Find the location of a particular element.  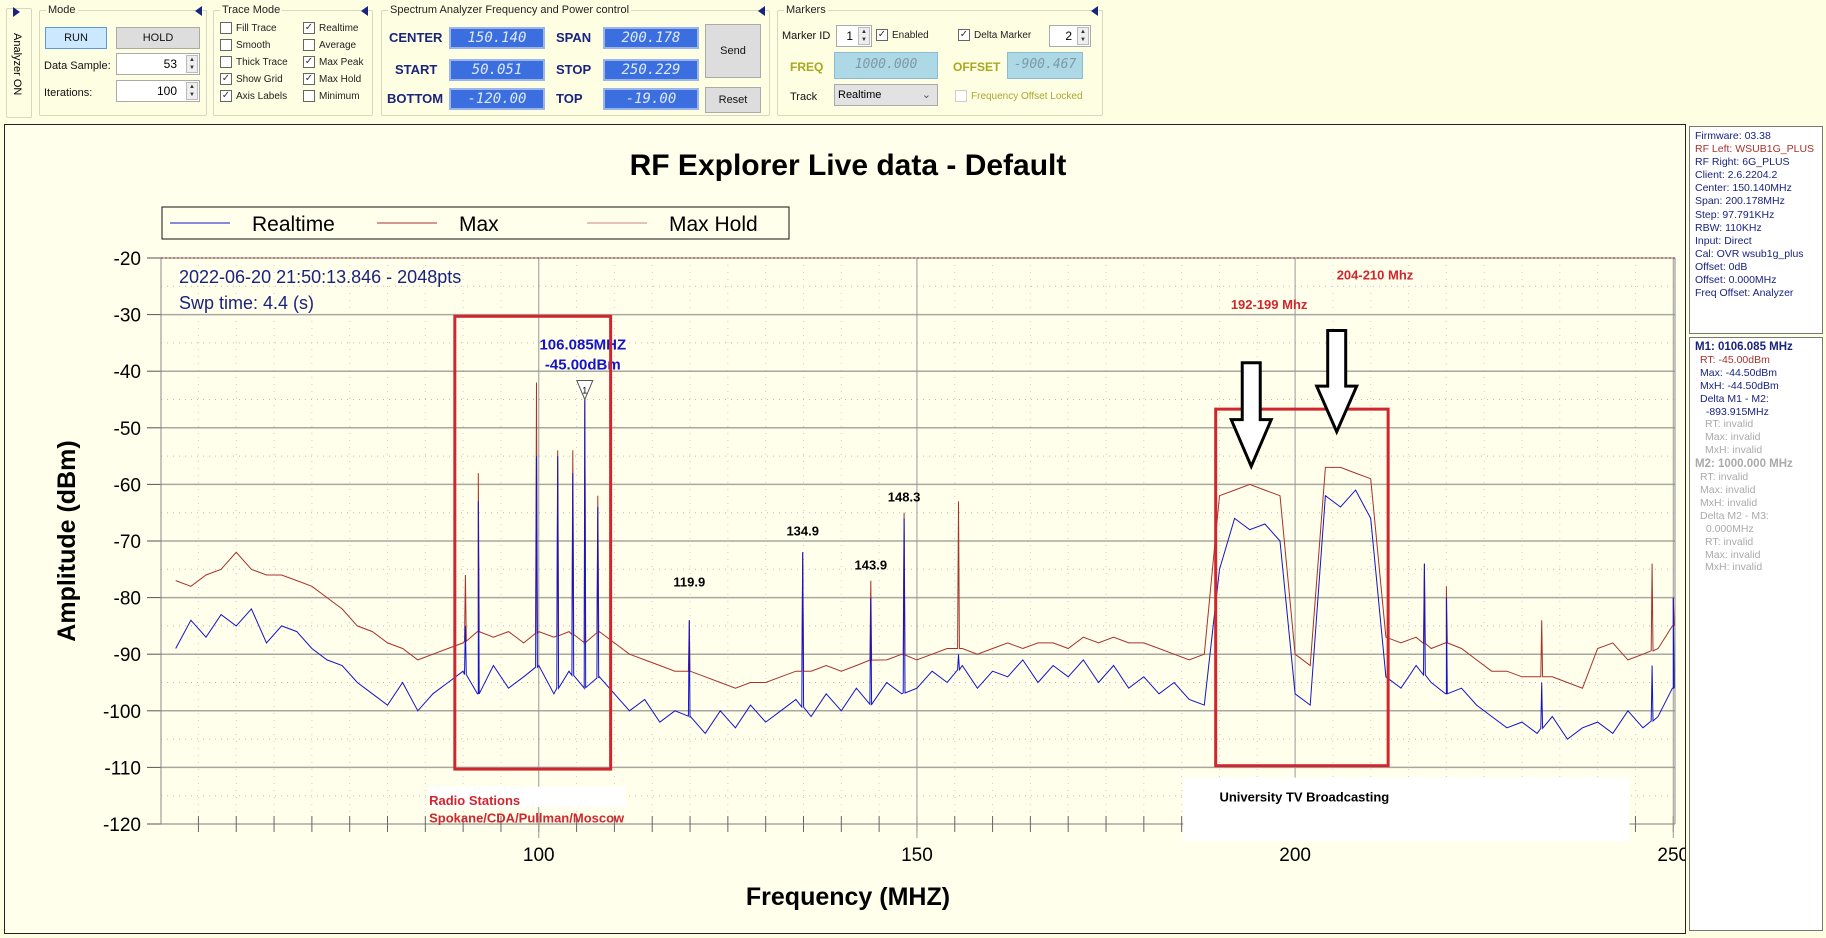

trace-option-checkbox: Minimum is located at coordinates (331, 96).